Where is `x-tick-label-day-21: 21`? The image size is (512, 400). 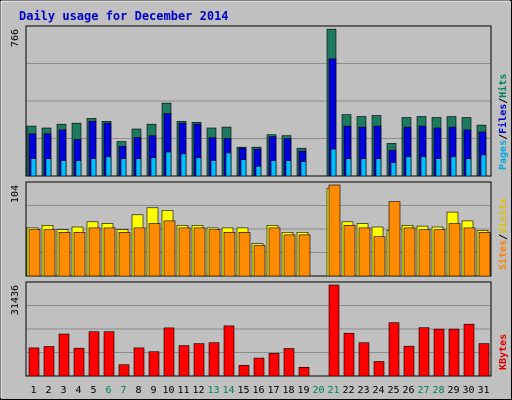
x-tick-label-day-21: 21 is located at coordinates (333, 390).